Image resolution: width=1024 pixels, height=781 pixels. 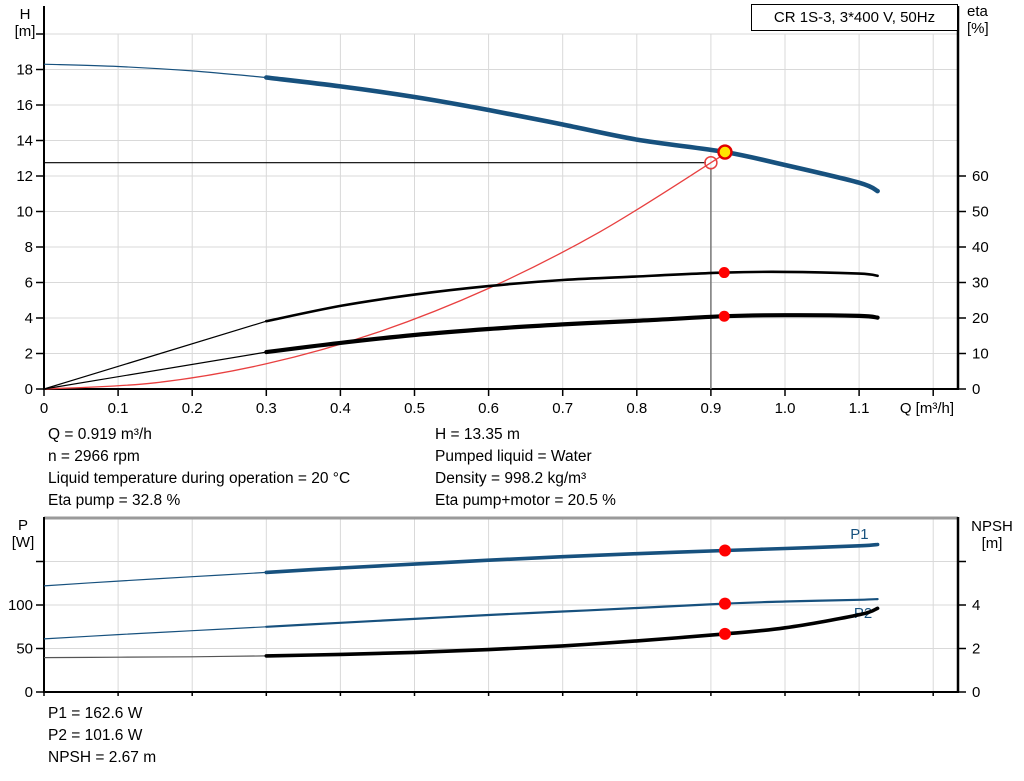 I want to click on right-axis-title-bottom: NPSH [m], so click(x=992, y=535).